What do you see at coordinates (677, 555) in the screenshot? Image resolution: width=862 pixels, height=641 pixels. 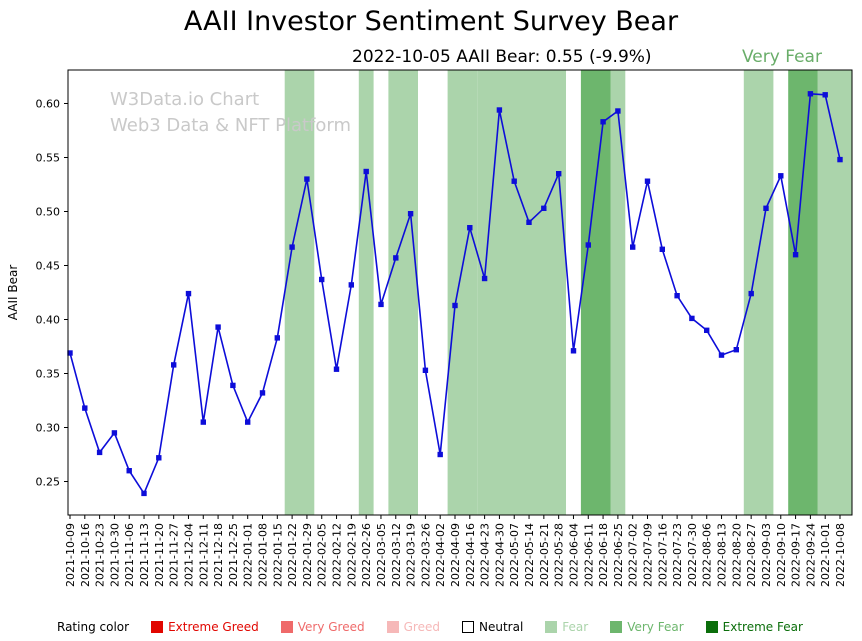 I see `x-tick-label: 2022-07-23` at bounding box center [677, 555].